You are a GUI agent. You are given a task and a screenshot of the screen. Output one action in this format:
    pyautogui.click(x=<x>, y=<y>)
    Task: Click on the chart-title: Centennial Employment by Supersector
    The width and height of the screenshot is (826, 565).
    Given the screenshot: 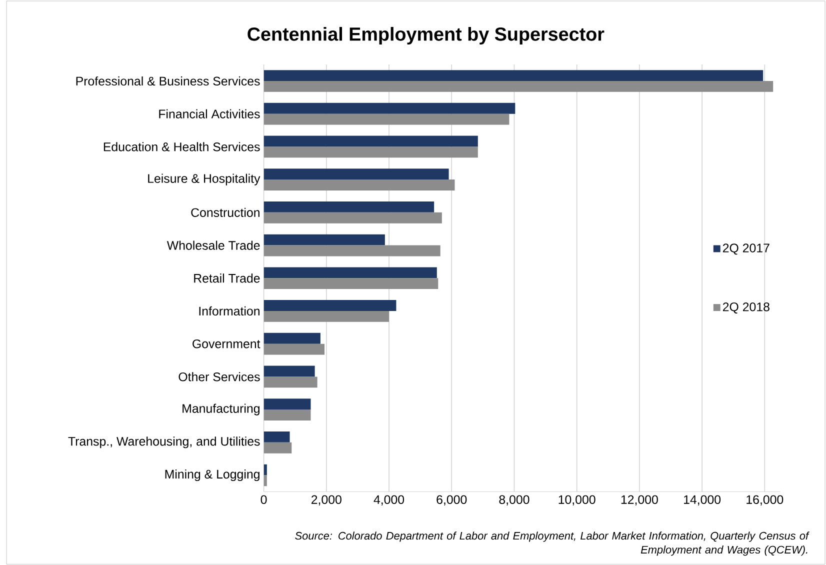 What is the action you would take?
    pyautogui.click(x=426, y=35)
    